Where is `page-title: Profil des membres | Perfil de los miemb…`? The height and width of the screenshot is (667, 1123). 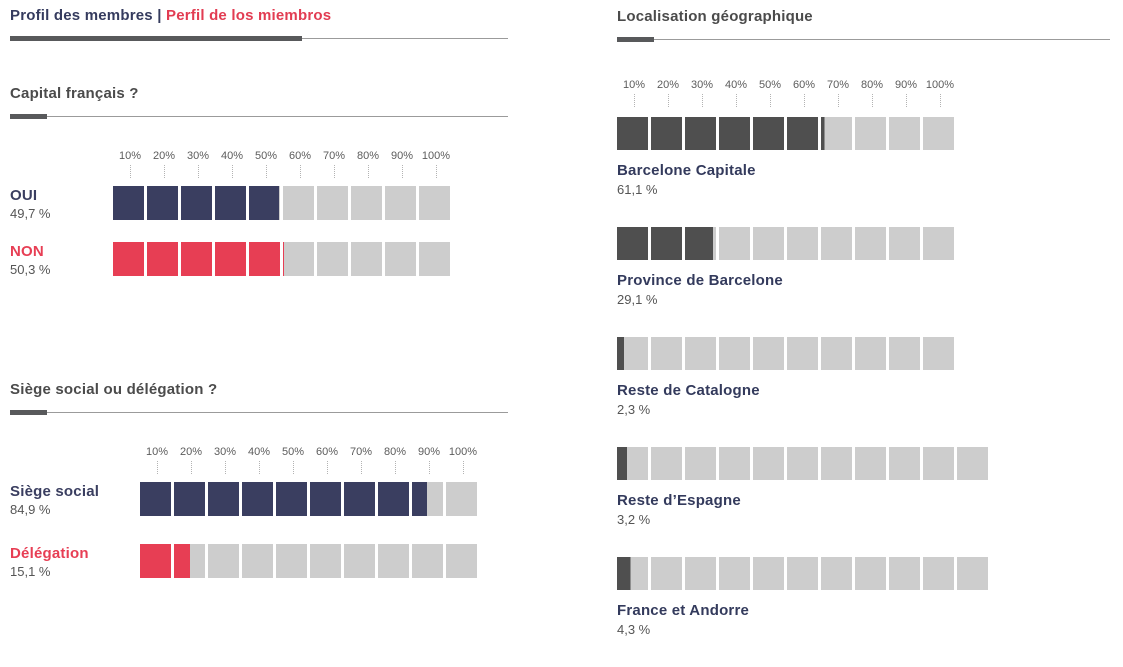
page-title: Profil des membres | Perfil de los miemb… is located at coordinates (259, 15).